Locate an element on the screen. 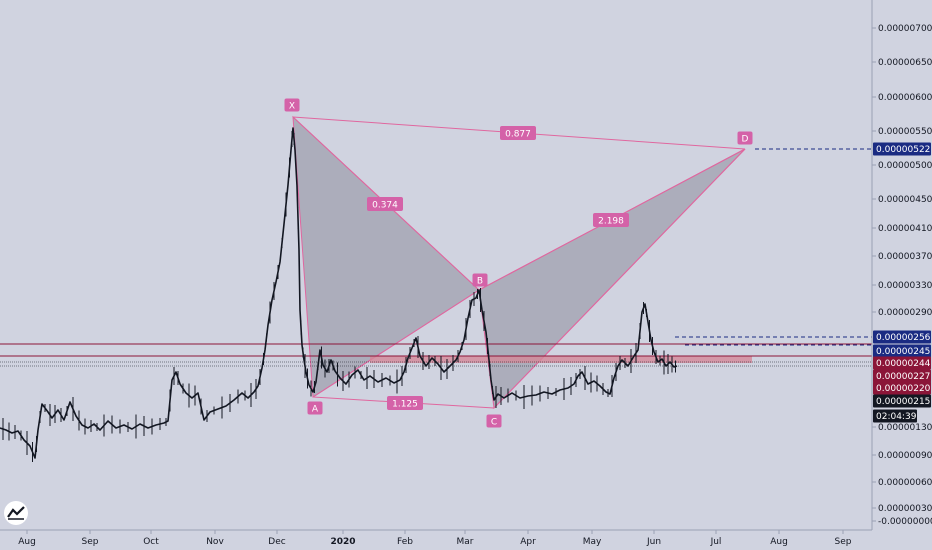 The height and width of the screenshot is (550, 932). x-tick-label: Apr is located at coordinates (528, 542).